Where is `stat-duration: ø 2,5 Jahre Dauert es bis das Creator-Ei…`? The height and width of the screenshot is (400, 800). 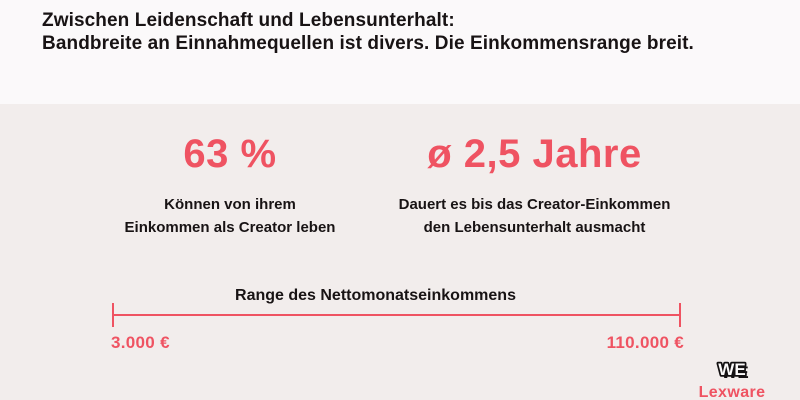
stat-duration: ø 2,5 Jahre Dauert es bis das Creator-Ei… is located at coordinates (534, 186).